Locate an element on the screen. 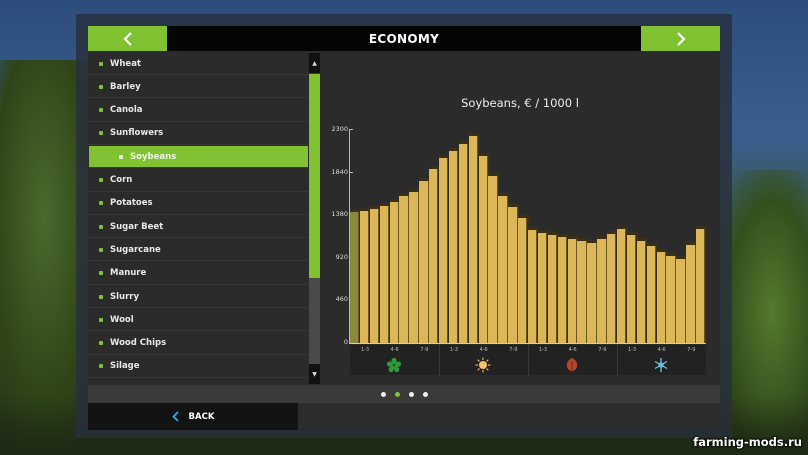 Image resolution: width=808 pixels, height=455 pixels. previous-page-button is located at coordinates (127, 38).